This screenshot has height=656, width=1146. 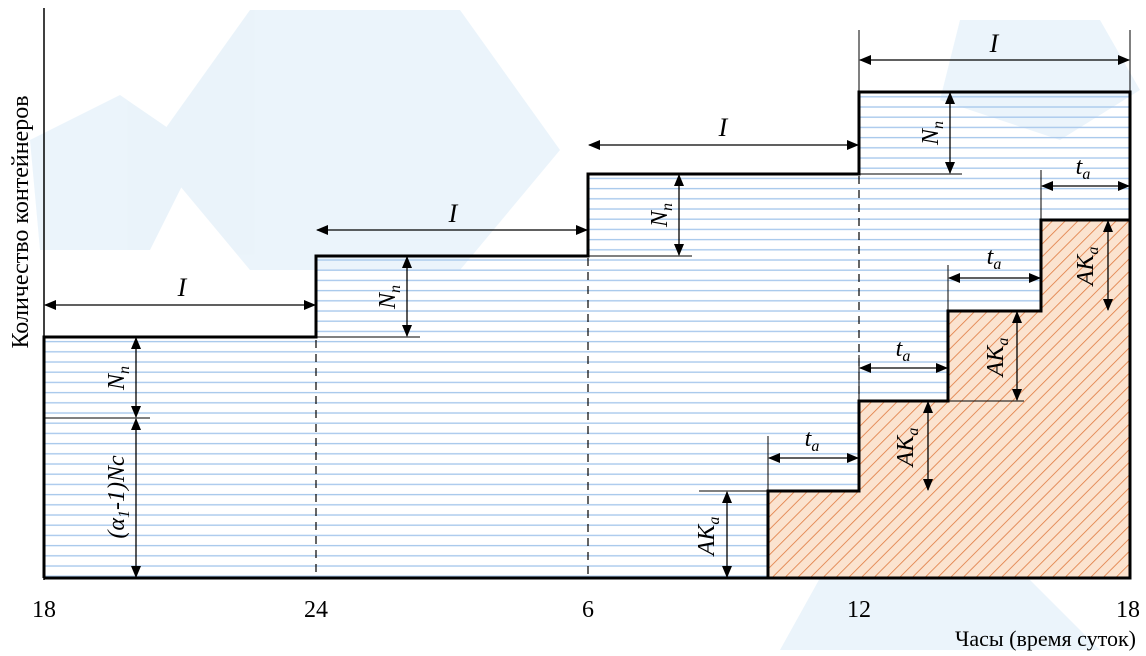 I want to click on x-tick-6: 6, so click(x=588, y=610).